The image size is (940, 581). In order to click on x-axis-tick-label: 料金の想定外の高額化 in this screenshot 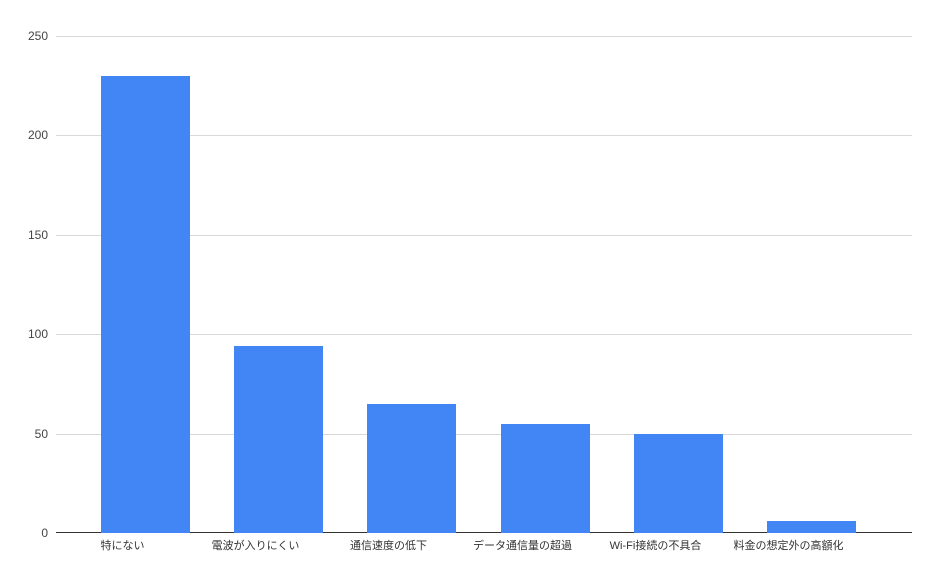, I will do `click(788, 546)`.